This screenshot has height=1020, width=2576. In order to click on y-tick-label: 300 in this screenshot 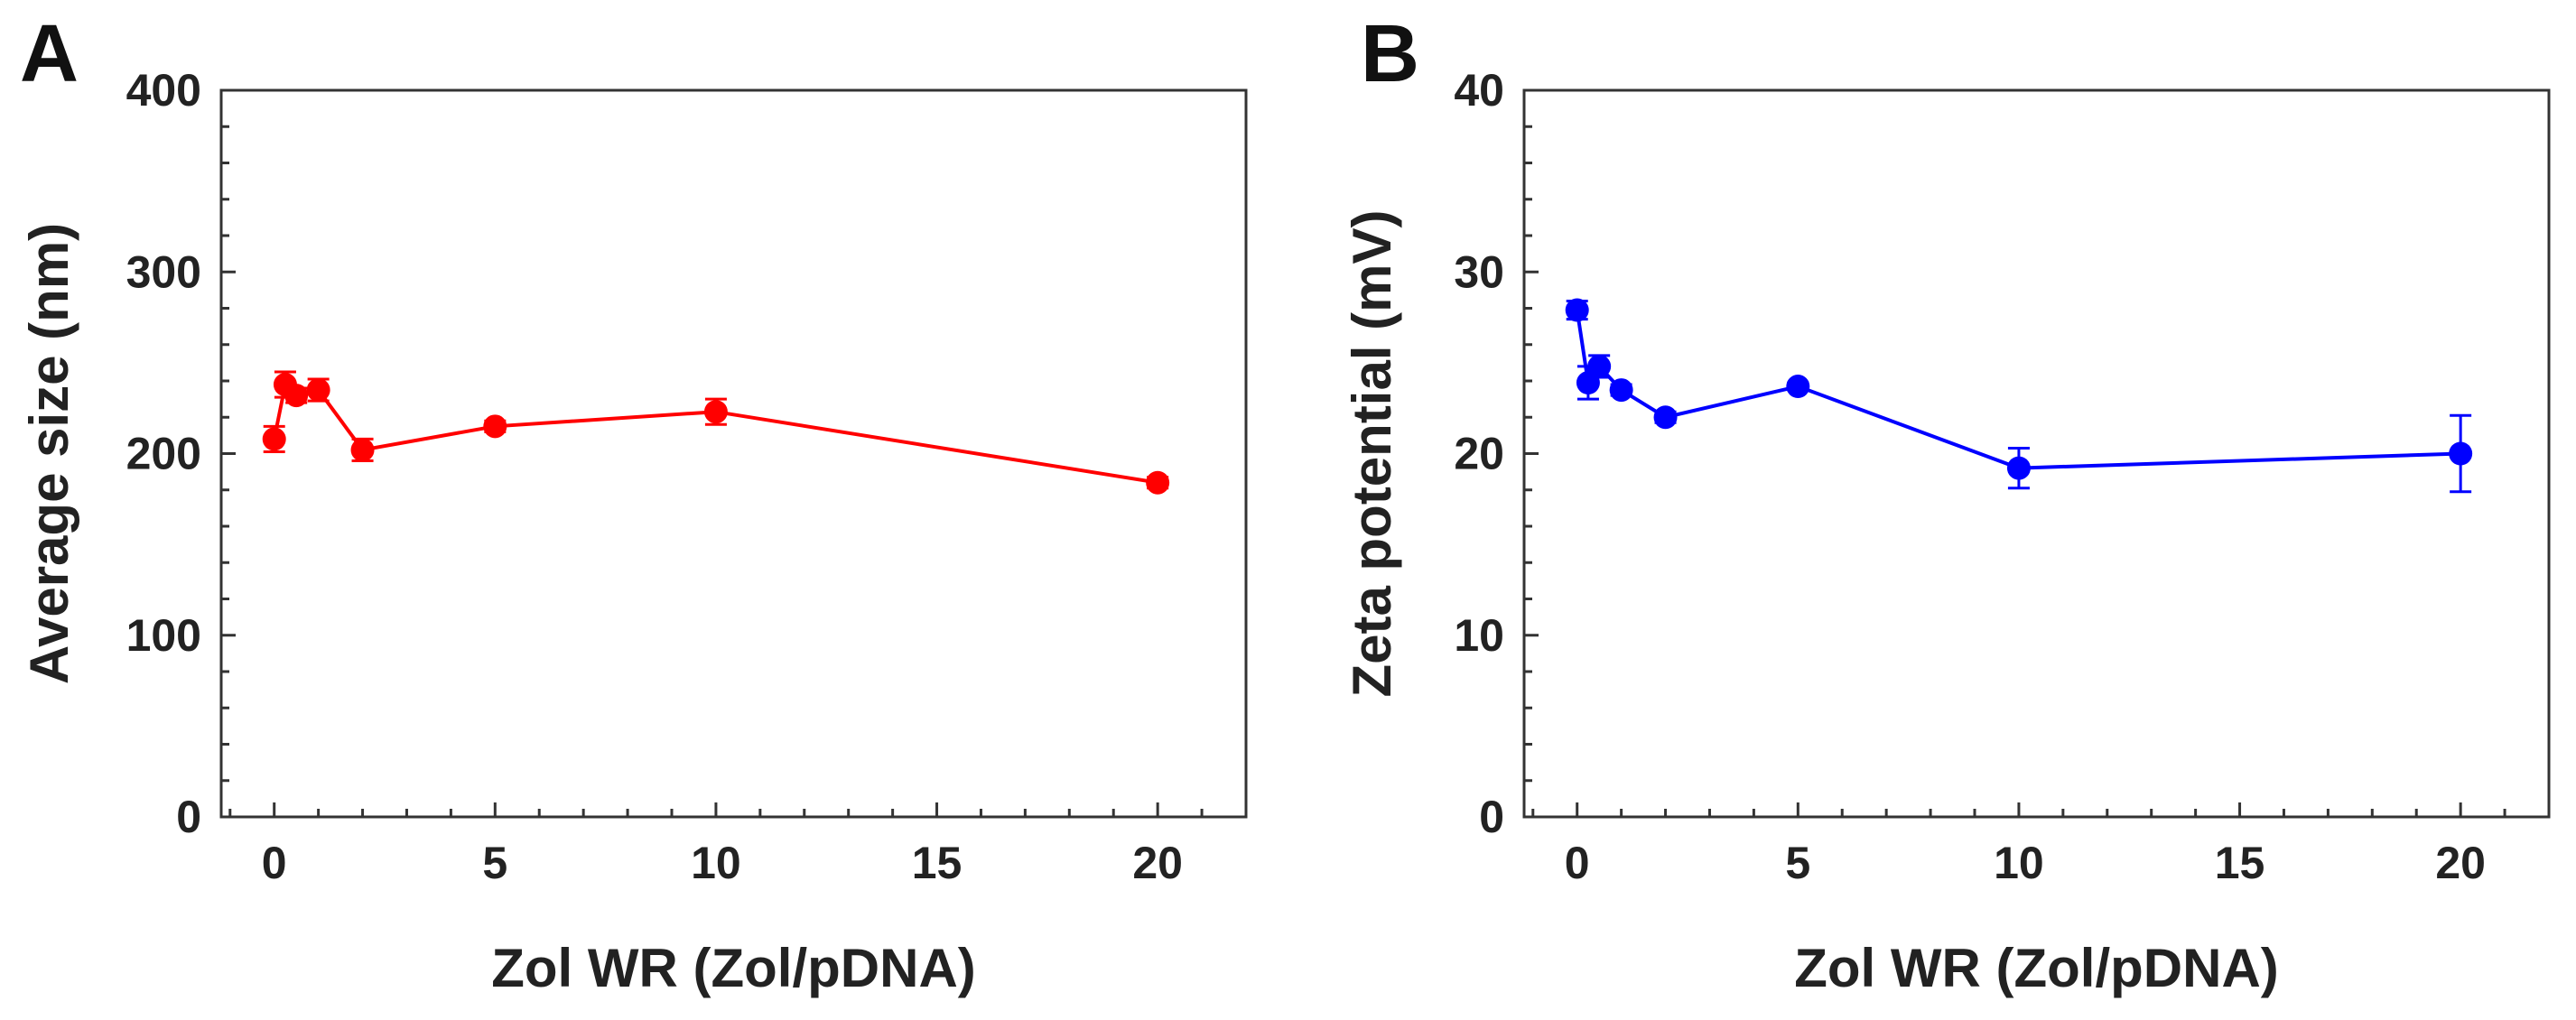, I will do `click(163, 271)`.